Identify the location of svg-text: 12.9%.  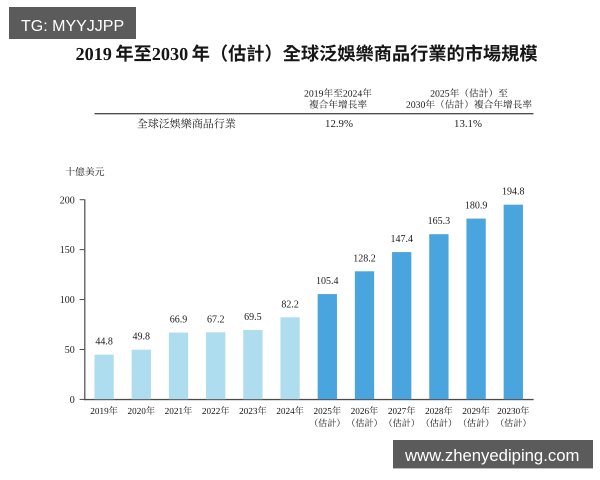
(339, 124).